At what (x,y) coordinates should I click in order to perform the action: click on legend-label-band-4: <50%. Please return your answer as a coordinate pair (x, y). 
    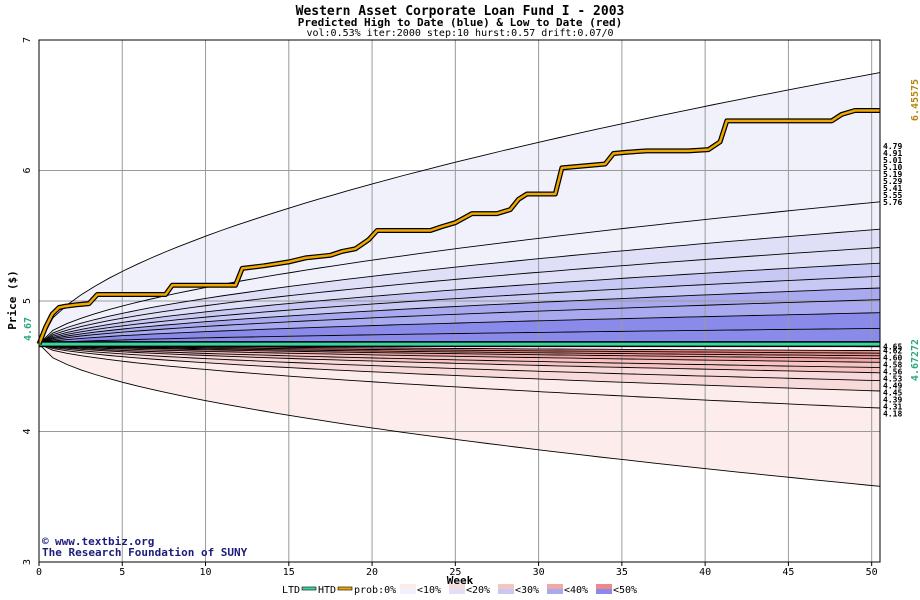
    Looking at the image, I should click on (625, 590).